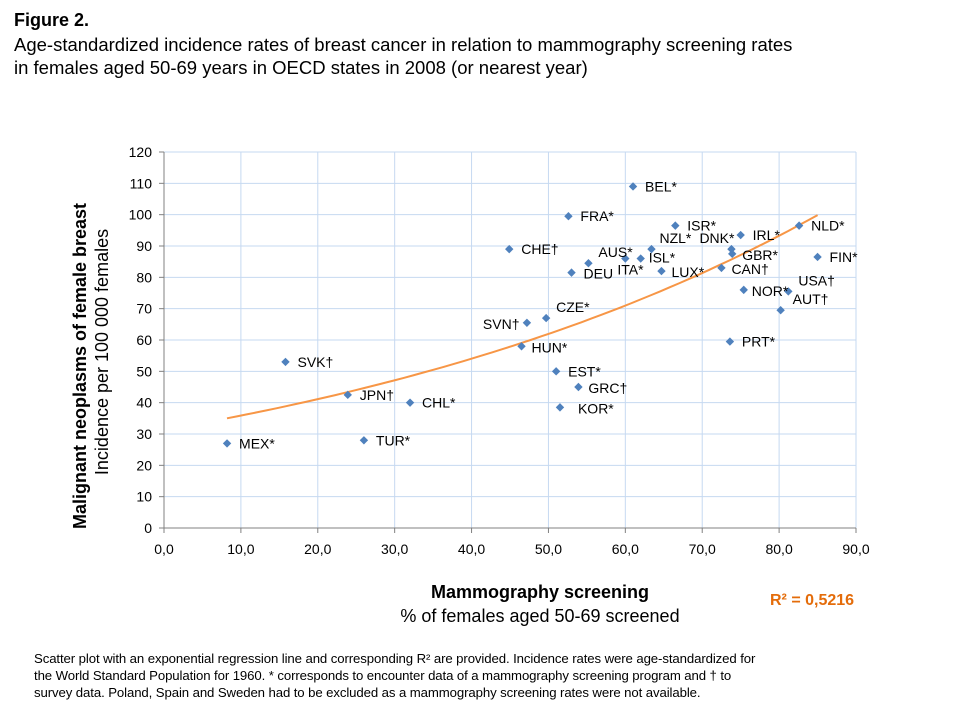 This screenshot has width=960, height=720. I want to click on point-label: CZE*, so click(573, 307).